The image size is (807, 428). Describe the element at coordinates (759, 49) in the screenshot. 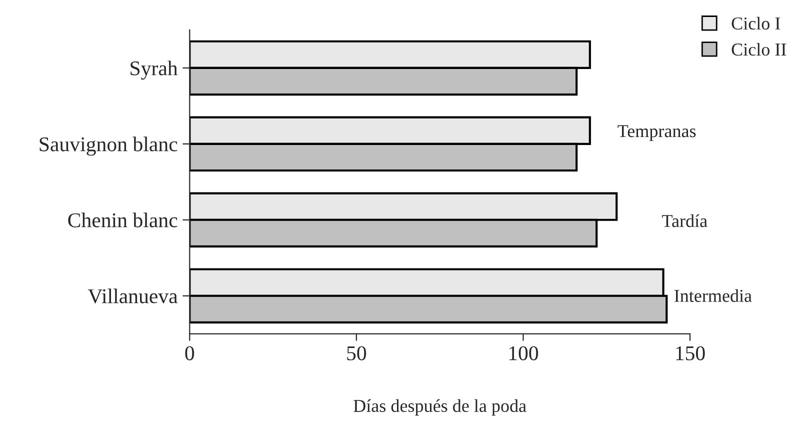

I see `legend-label: Ciclo II` at that location.